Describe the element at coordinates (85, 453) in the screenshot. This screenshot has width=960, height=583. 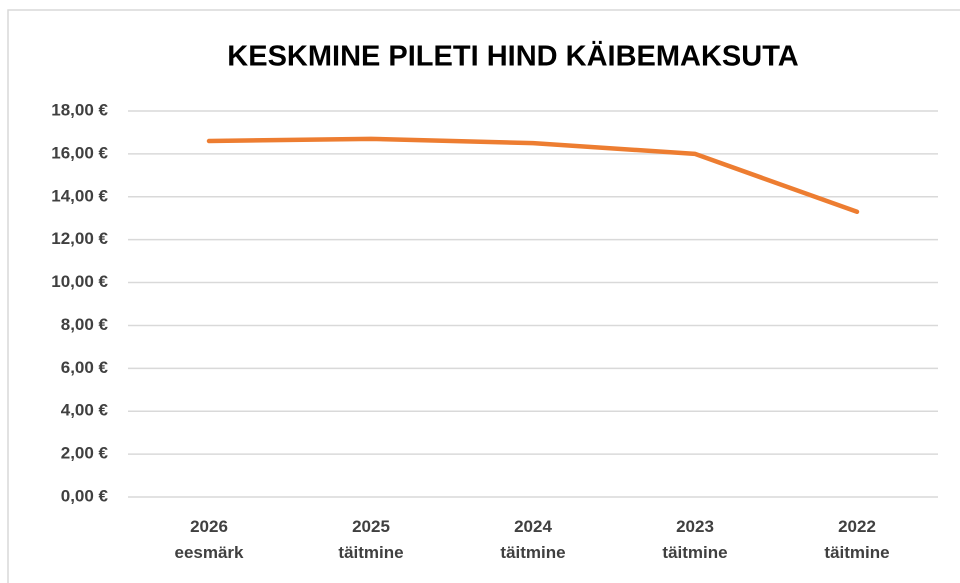
I see `y-tick-label: 2,00 €` at that location.